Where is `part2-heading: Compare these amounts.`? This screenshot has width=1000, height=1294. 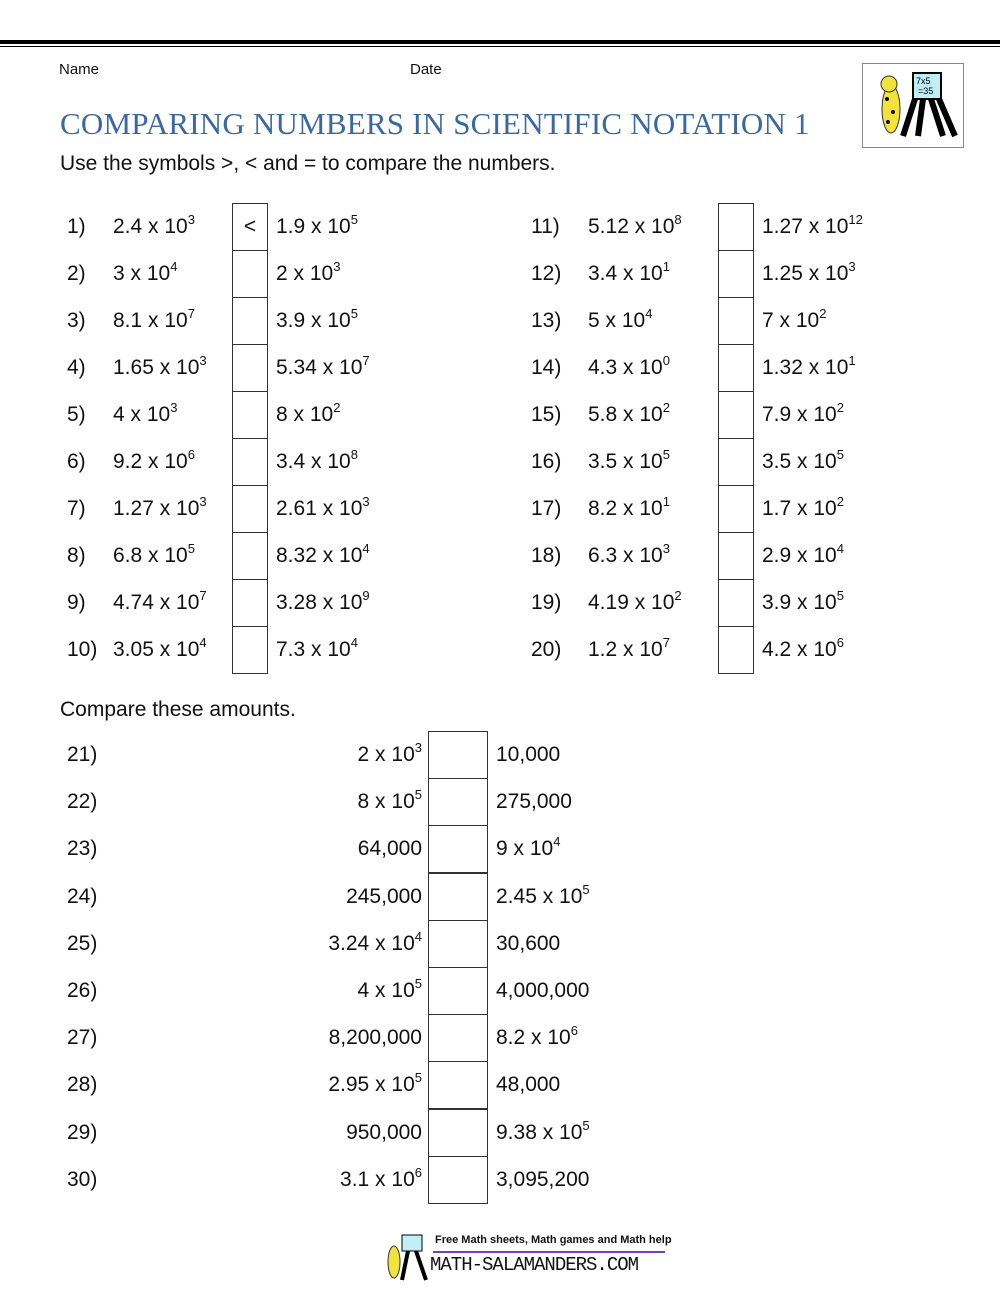 part2-heading: Compare these amounts. is located at coordinates (178, 709).